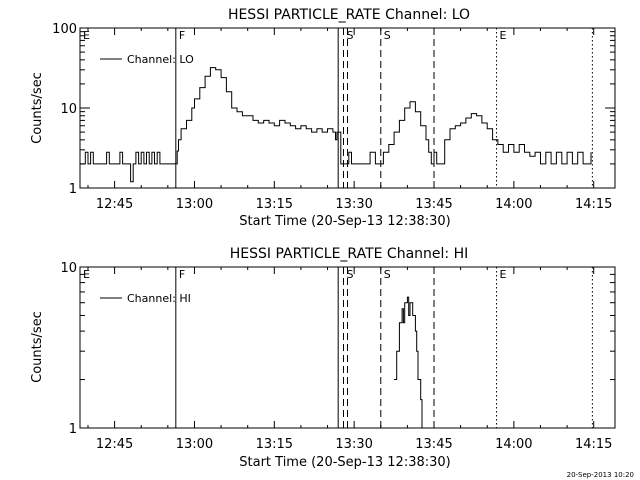  Describe the element at coordinates (353, 204) in the screenshot. I see `lo-x-tick-label: 13:30` at that location.